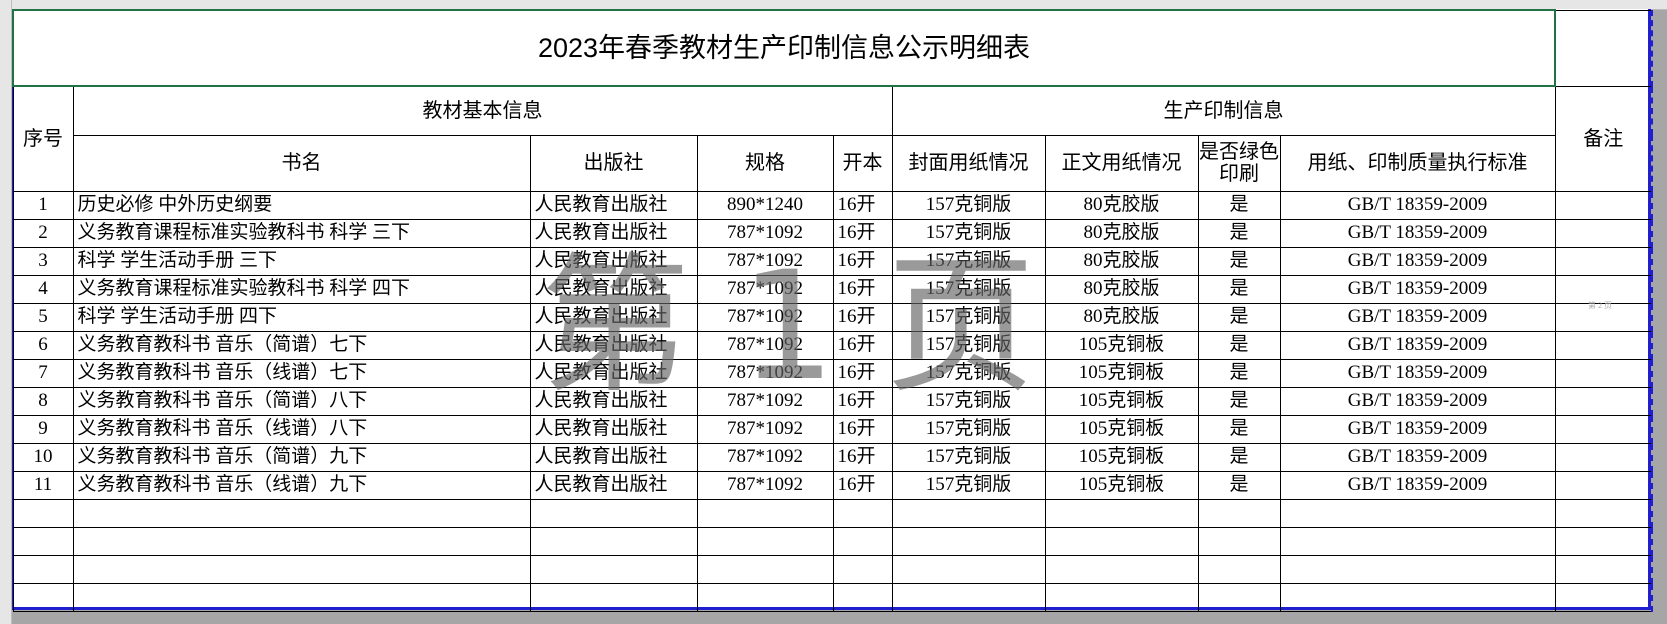 This screenshot has width=1667, height=624. Describe the element at coordinates (301, 345) in the screenshot. I see `cell-book: 义务教育教科书 音乐（简谱）七下` at that location.